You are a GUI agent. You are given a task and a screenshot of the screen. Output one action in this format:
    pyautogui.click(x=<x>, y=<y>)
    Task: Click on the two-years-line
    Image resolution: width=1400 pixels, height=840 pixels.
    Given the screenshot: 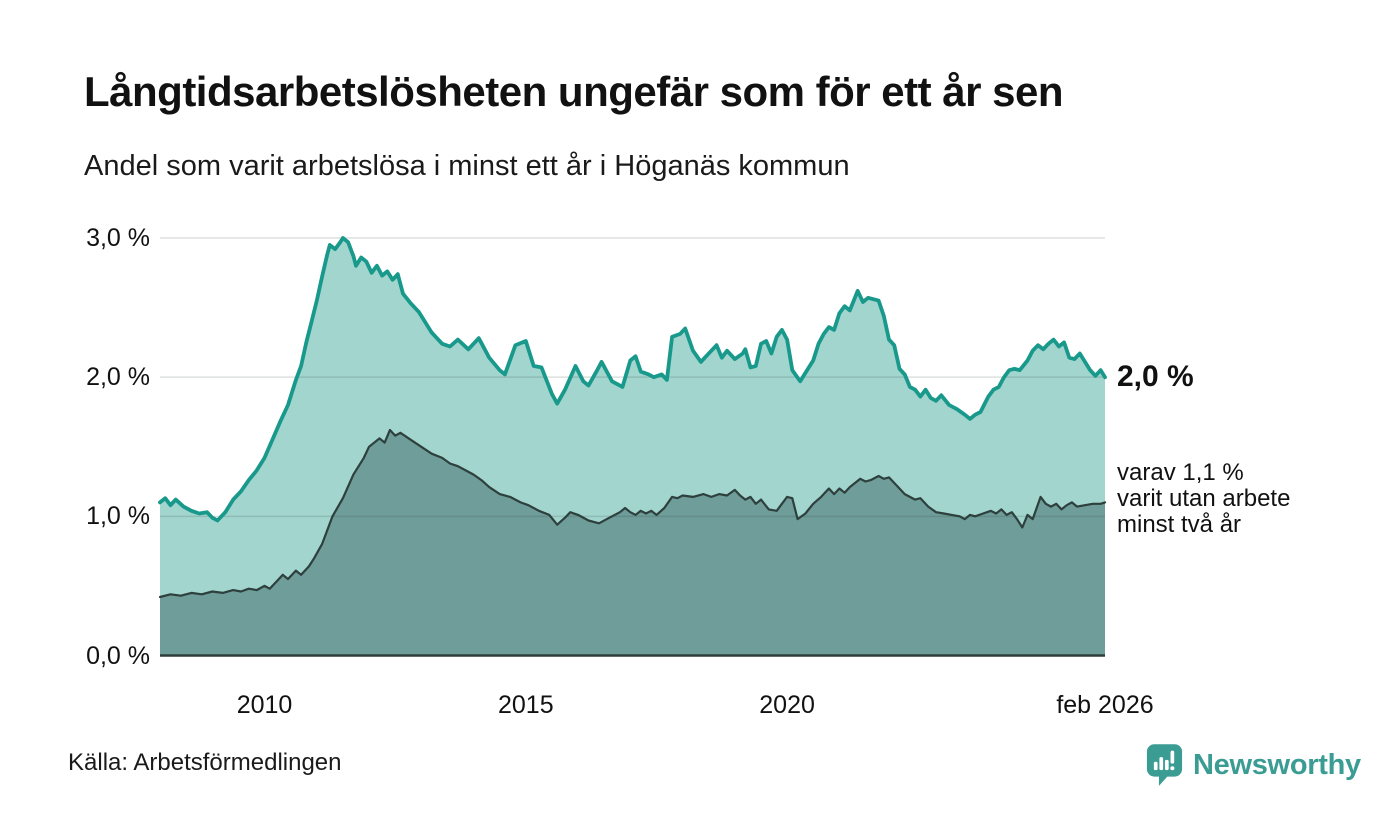 What is the action you would take?
    pyautogui.click(x=632, y=513)
    